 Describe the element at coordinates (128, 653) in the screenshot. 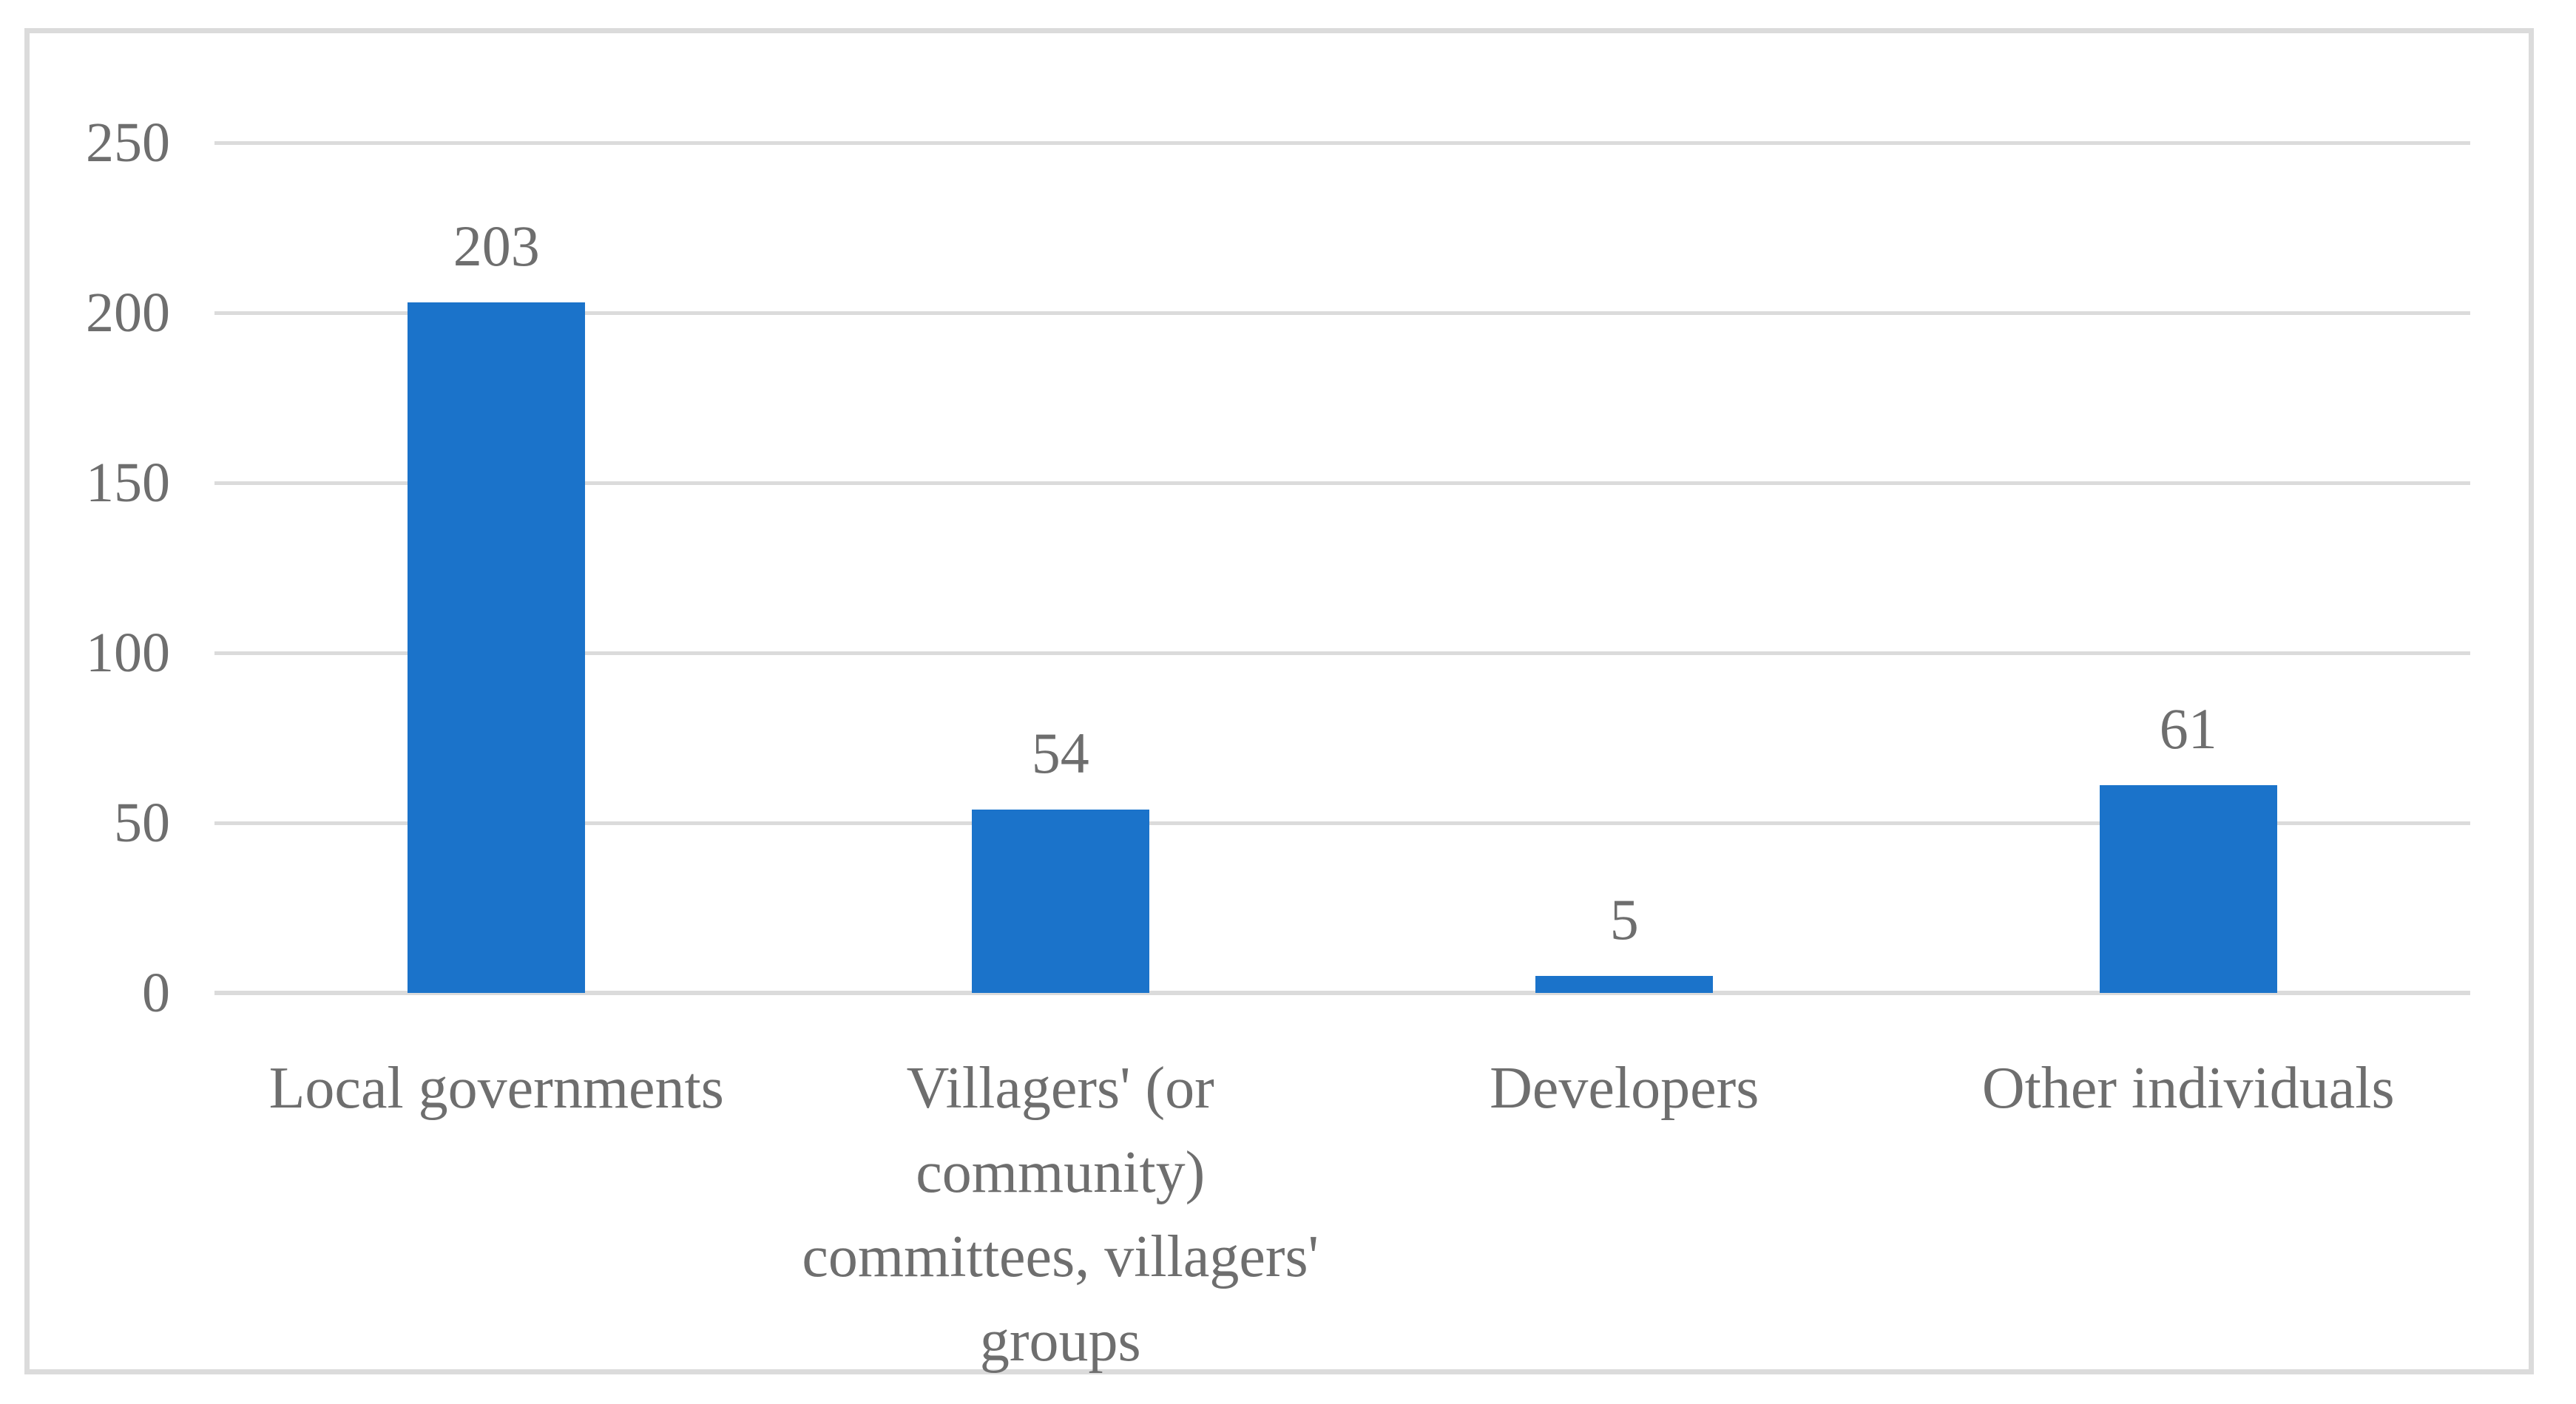

I see `y-tick-label-100: 100` at that location.